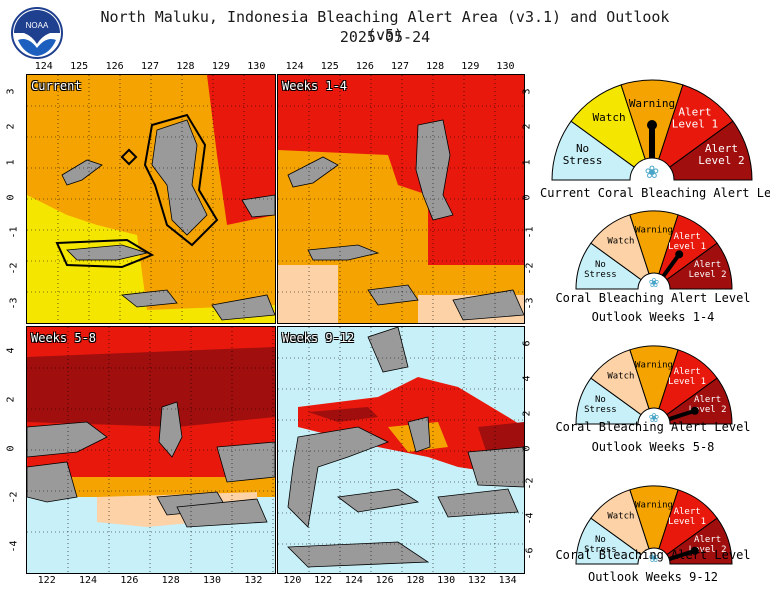  Describe the element at coordinates (476, 580) in the screenshot. I see `weeks-9-12-x-tick: 132` at that location.